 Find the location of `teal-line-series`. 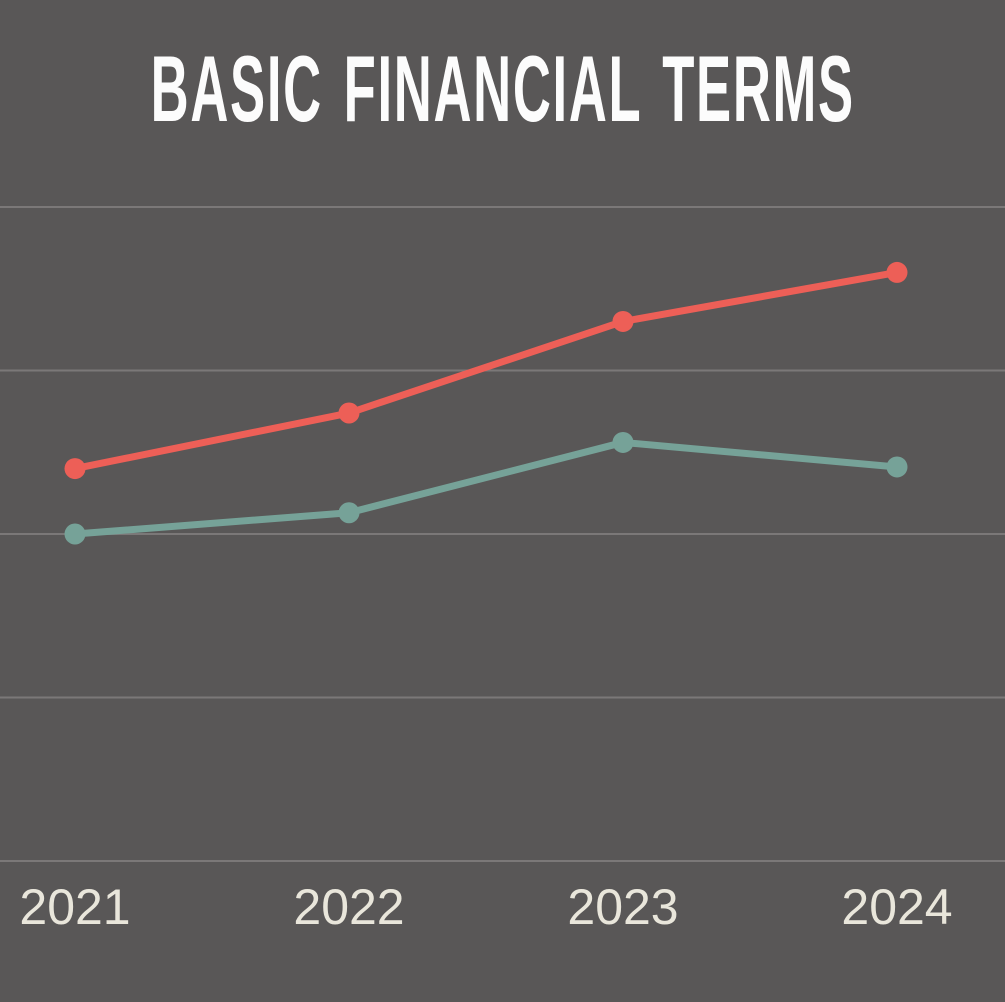

teal-line-series is located at coordinates (486, 488).